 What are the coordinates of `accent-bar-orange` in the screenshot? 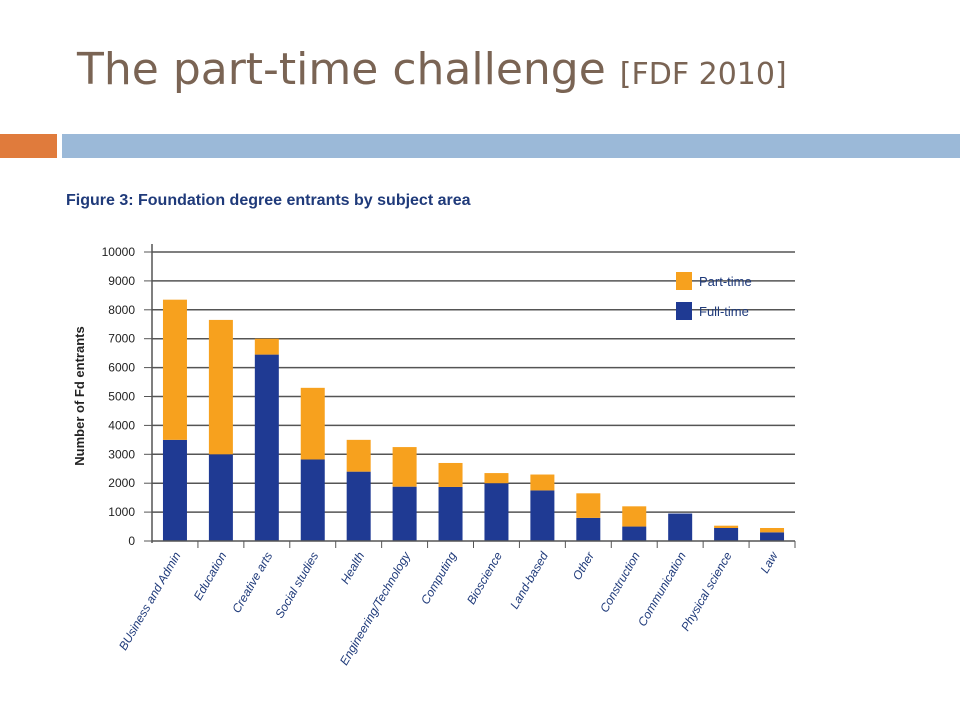 It's located at (28, 146).